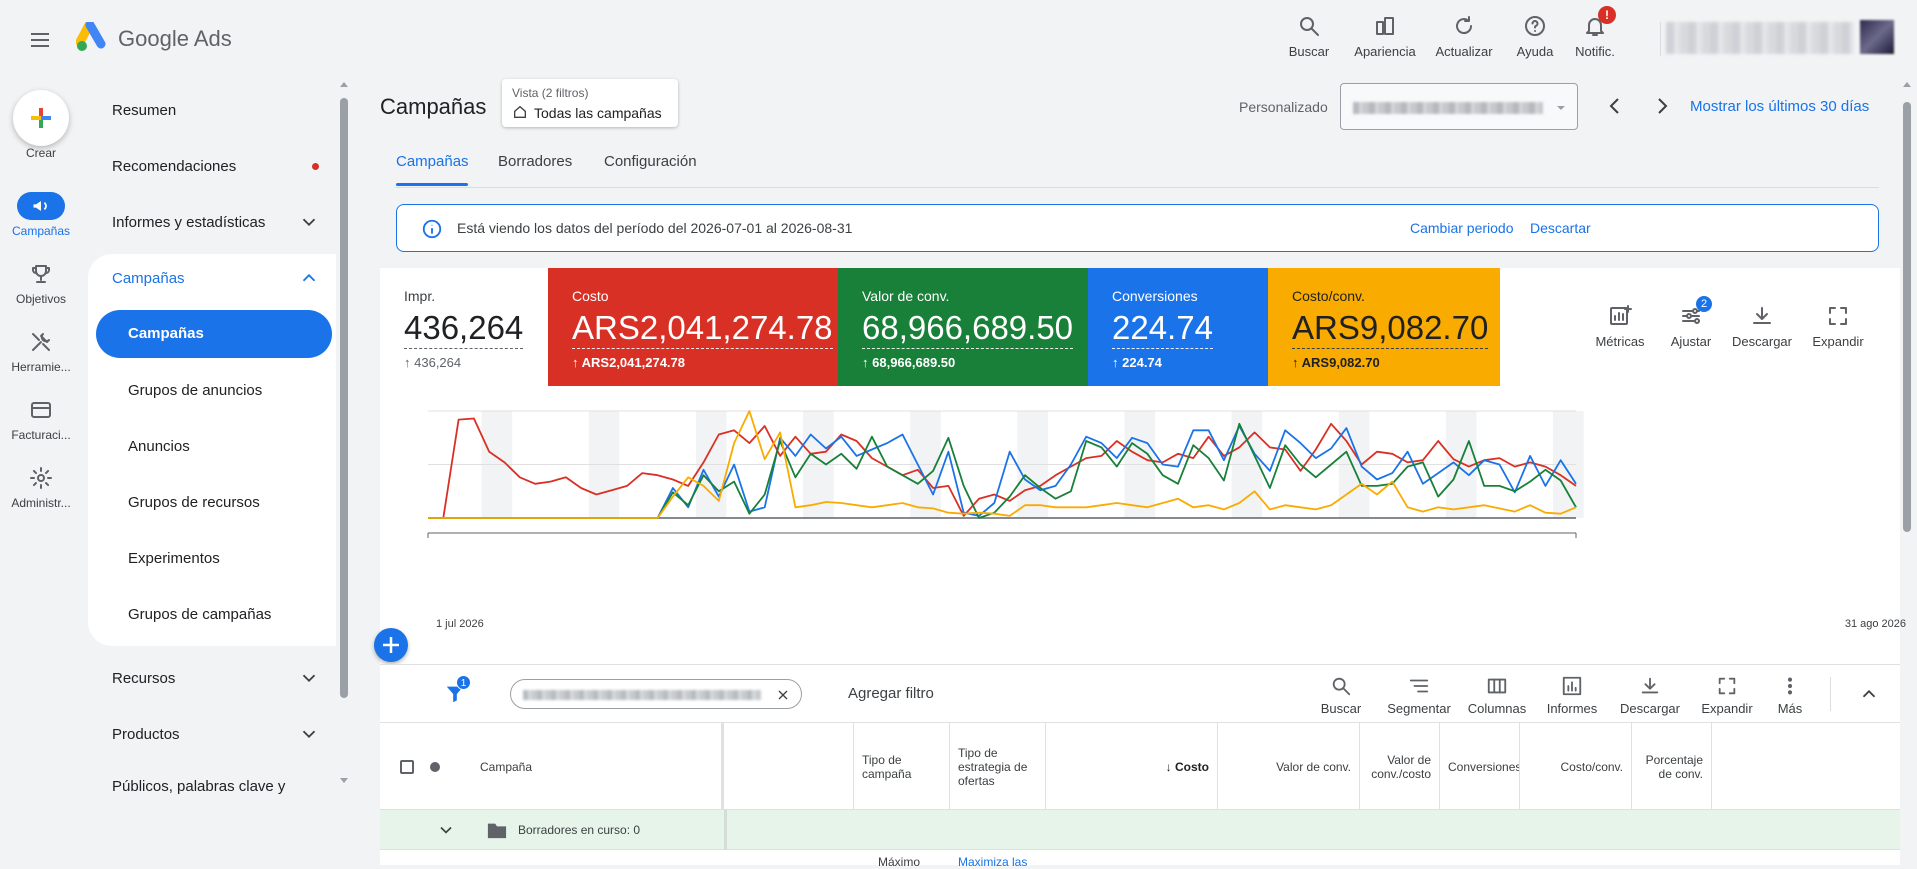 The image size is (1917, 869). I want to click on download-tool: Descargar, so click(1762, 326).